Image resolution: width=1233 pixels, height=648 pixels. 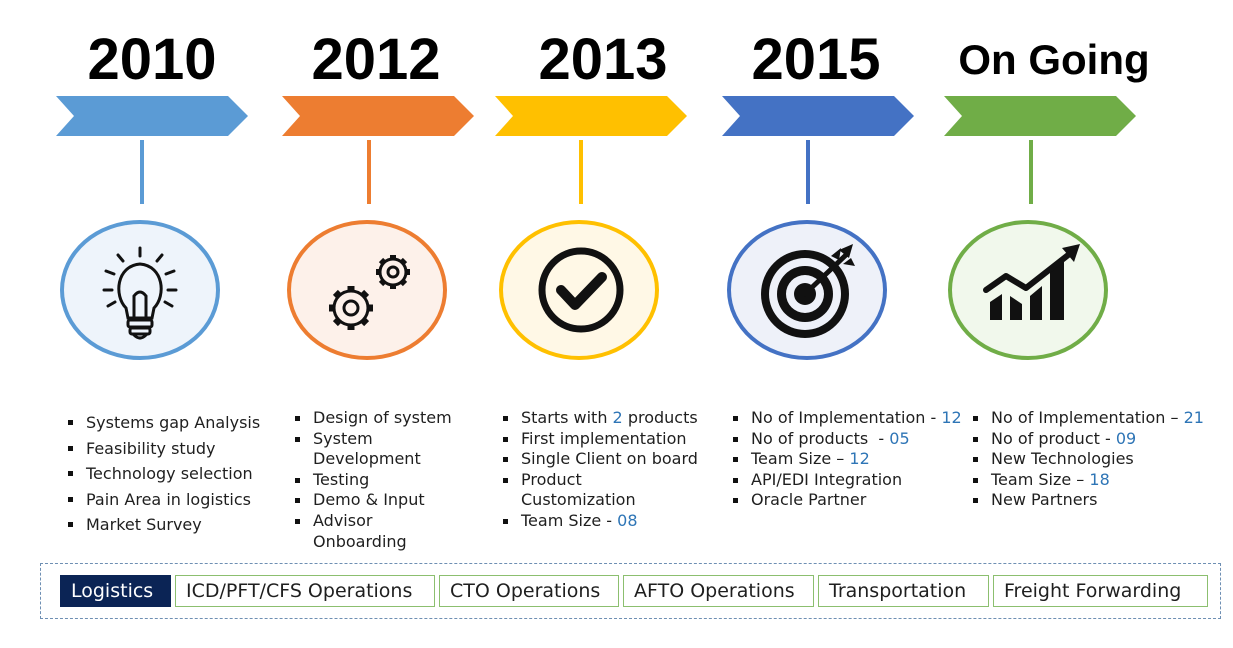 I want to click on target-icon, so click(x=808, y=291).